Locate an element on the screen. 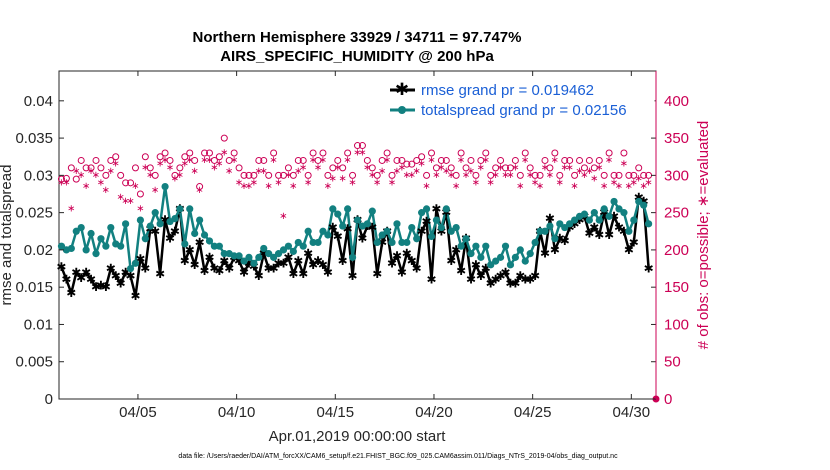 The image size is (830, 470). legend-box is located at coordinates (521, 100).